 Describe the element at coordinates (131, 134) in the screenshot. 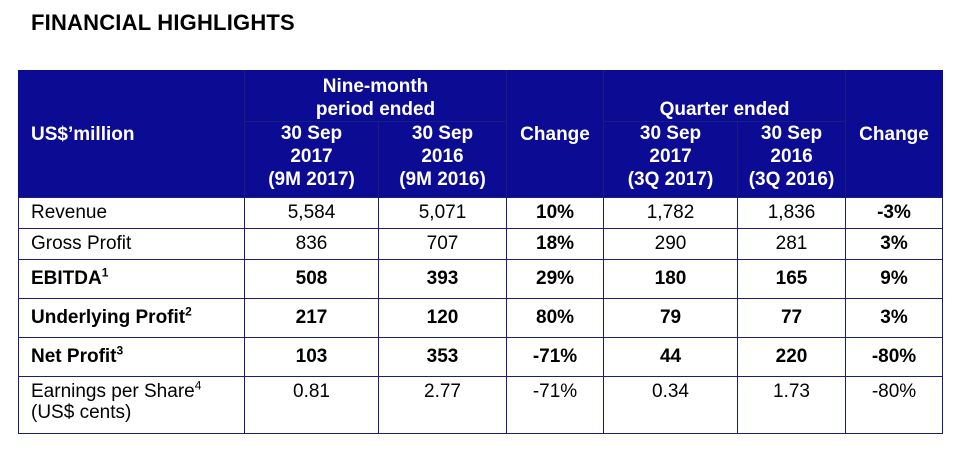

I see `units-header: US$’million` at that location.